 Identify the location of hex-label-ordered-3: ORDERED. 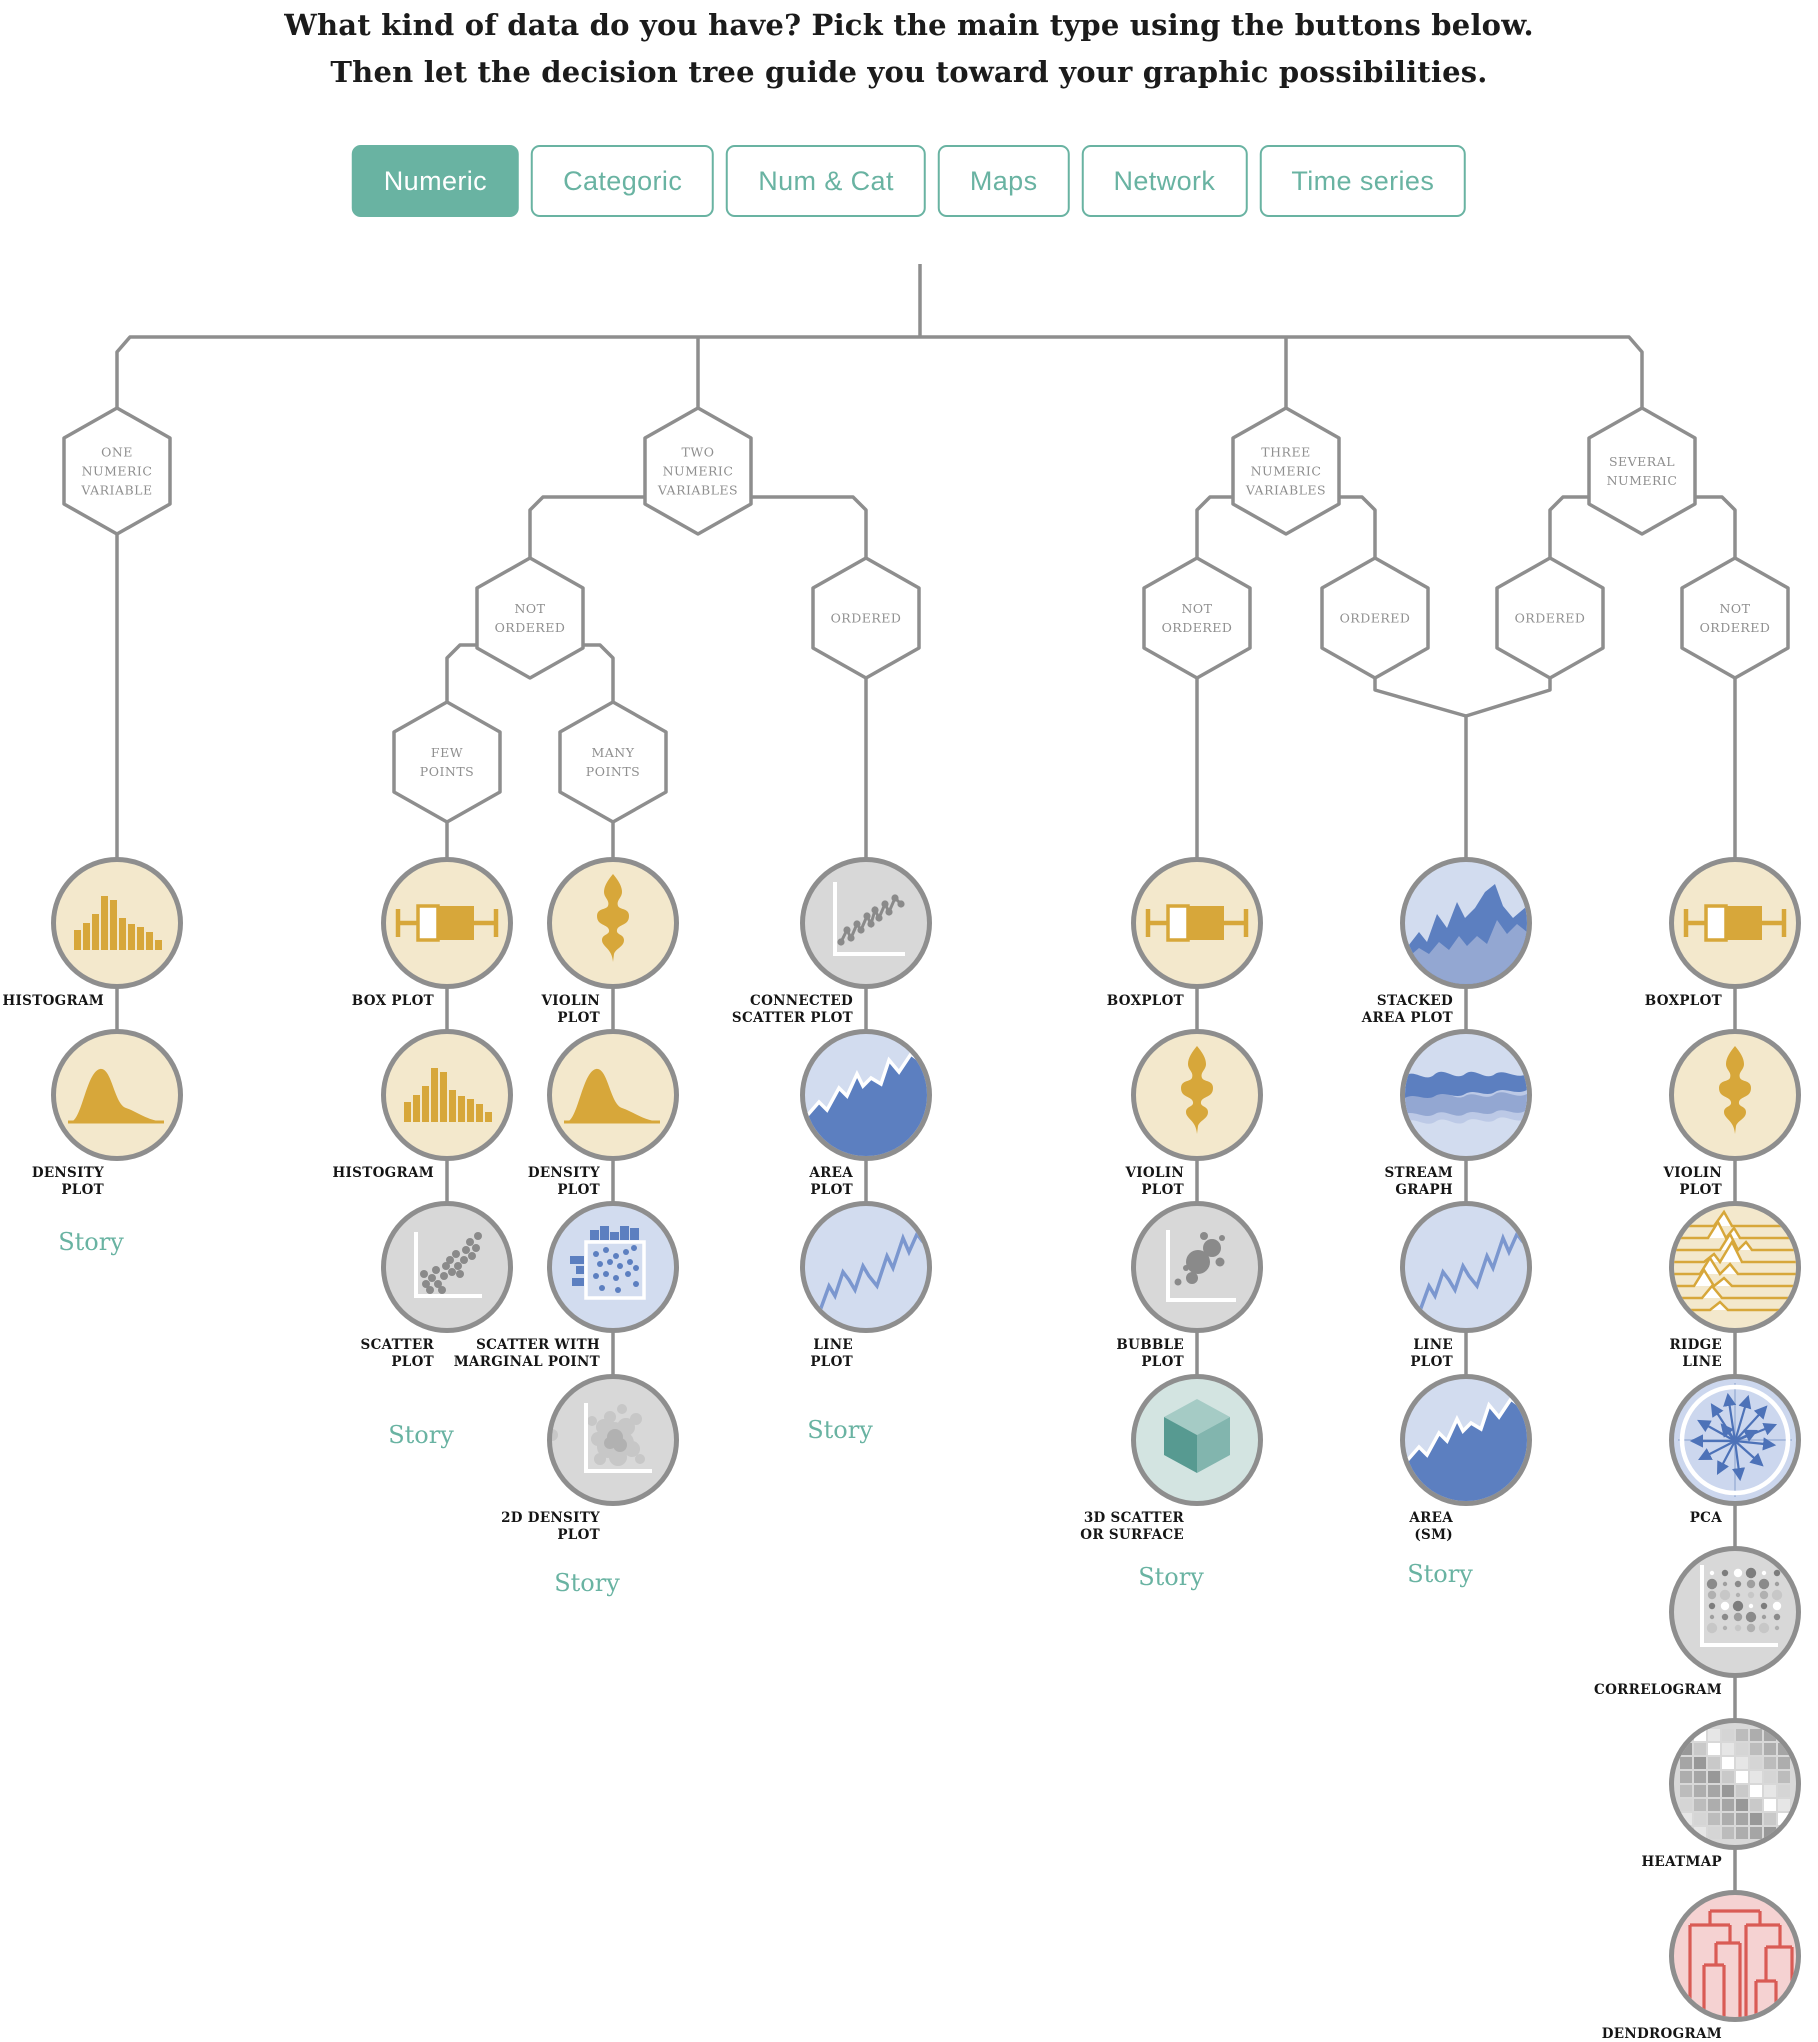
(1375, 618).